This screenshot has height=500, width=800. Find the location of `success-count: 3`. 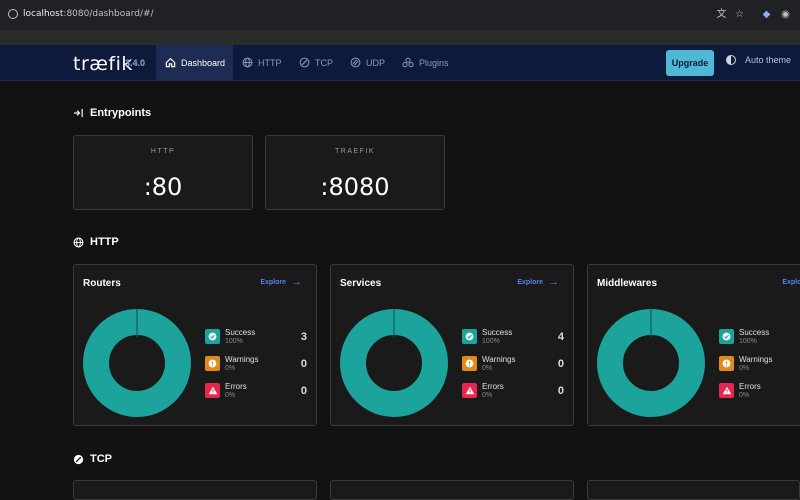

success-count: 3 is located at coordinates (303, 337).